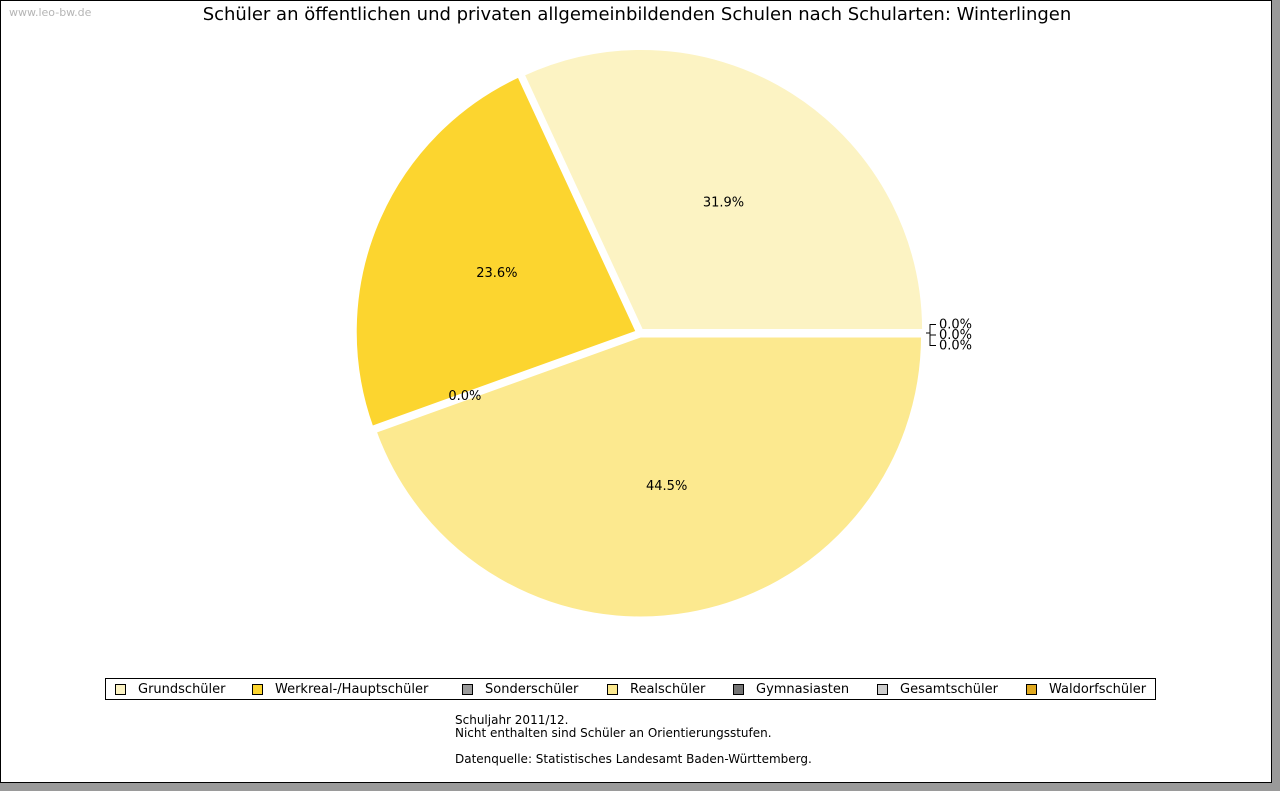  I want to click on legend-item-gymnasiasten: Gymnasiasten, so click(791, 689).